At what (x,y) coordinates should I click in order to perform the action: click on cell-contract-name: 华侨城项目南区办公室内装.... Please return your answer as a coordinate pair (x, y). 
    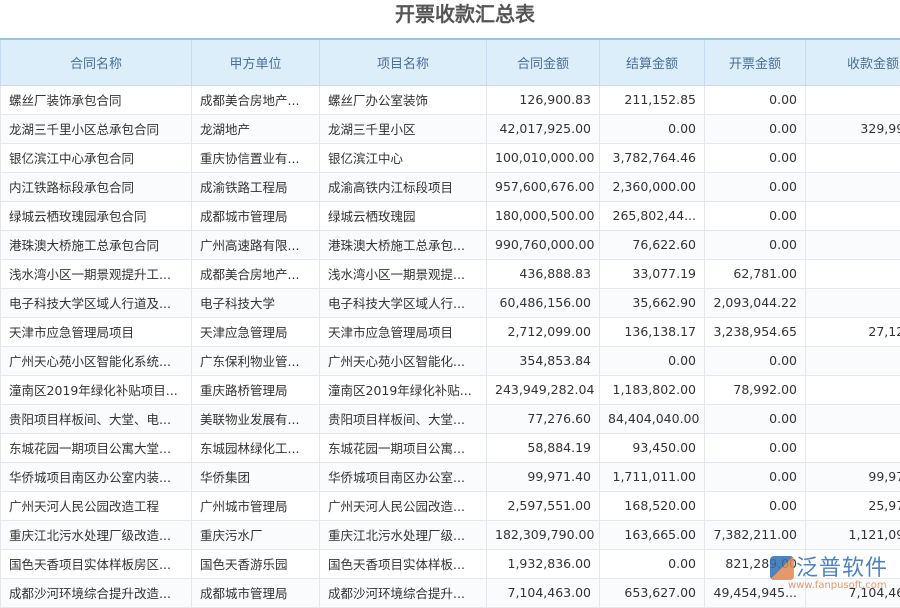
    Looking at the image, I should click on (96, 476).